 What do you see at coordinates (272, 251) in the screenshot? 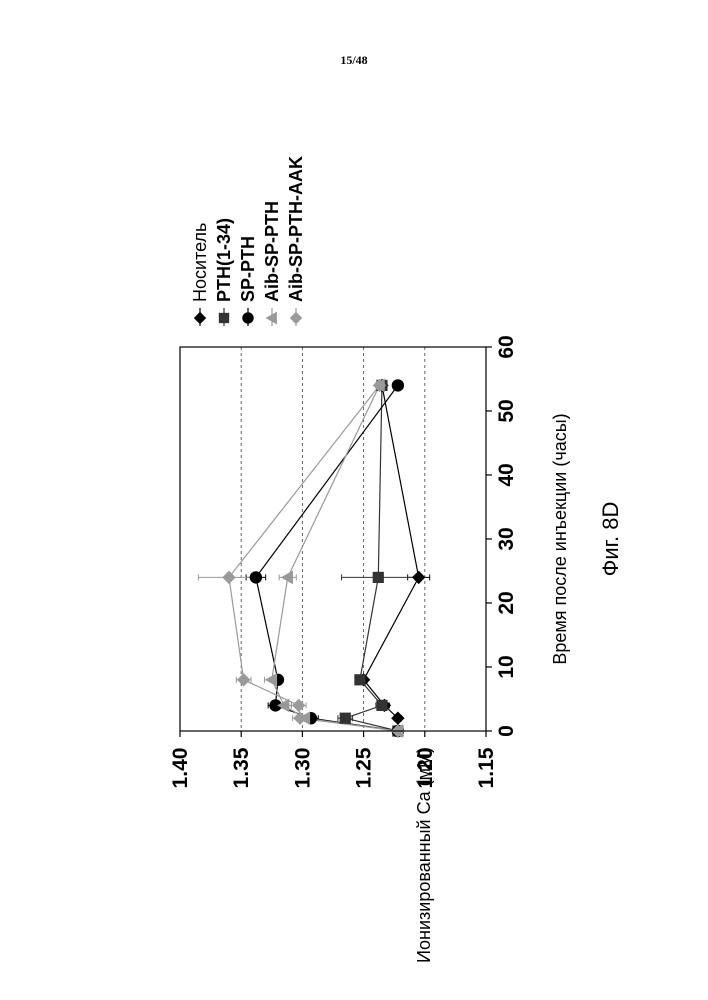
I see `legend-label: Aib-SP-PTH` at bounding box center [272, 251].